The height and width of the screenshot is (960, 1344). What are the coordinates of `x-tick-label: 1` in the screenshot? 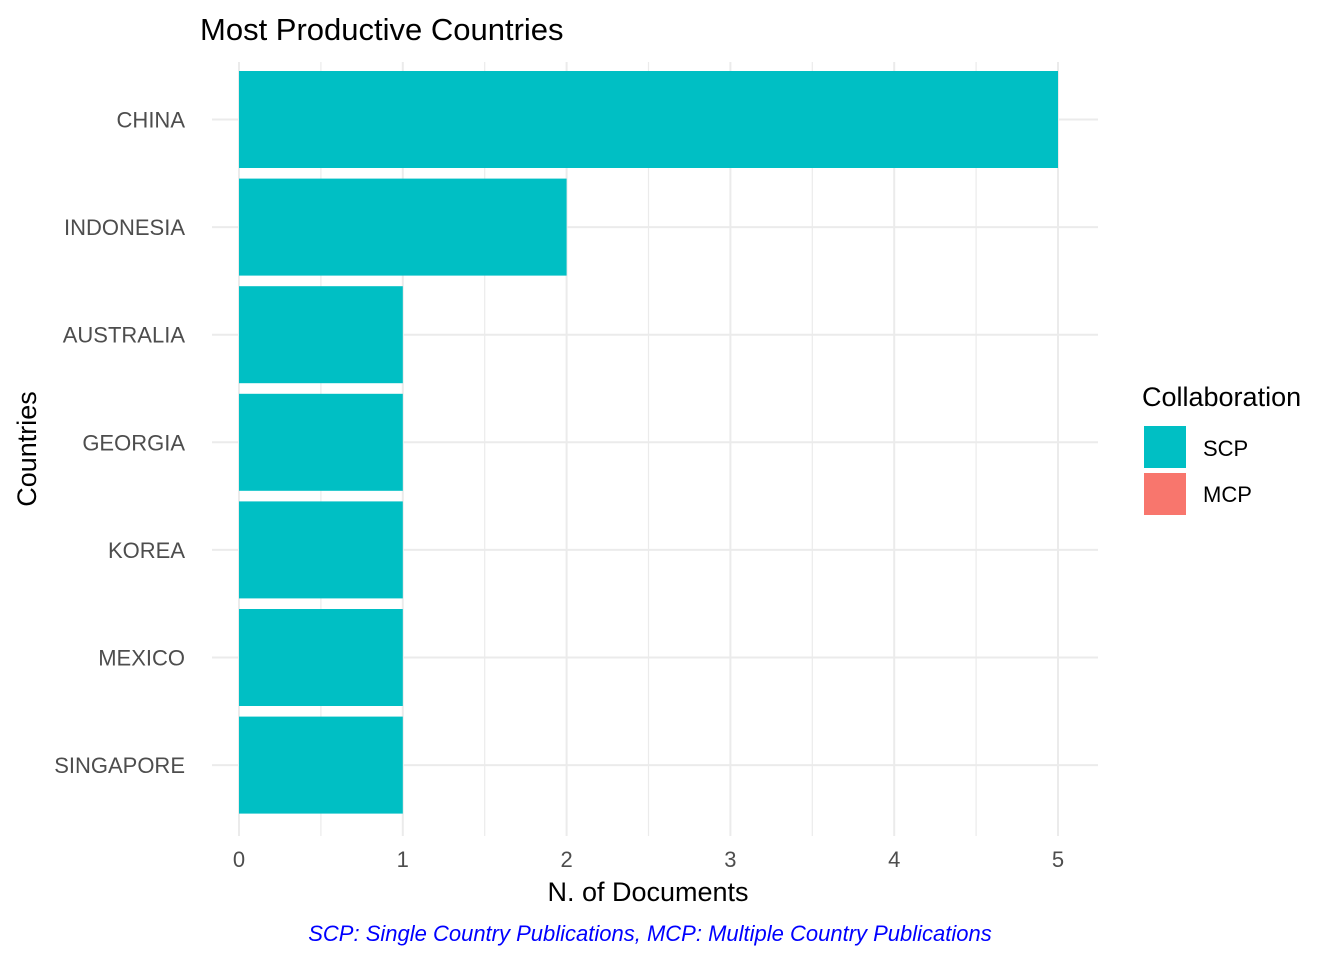 It's located at (403, 859).